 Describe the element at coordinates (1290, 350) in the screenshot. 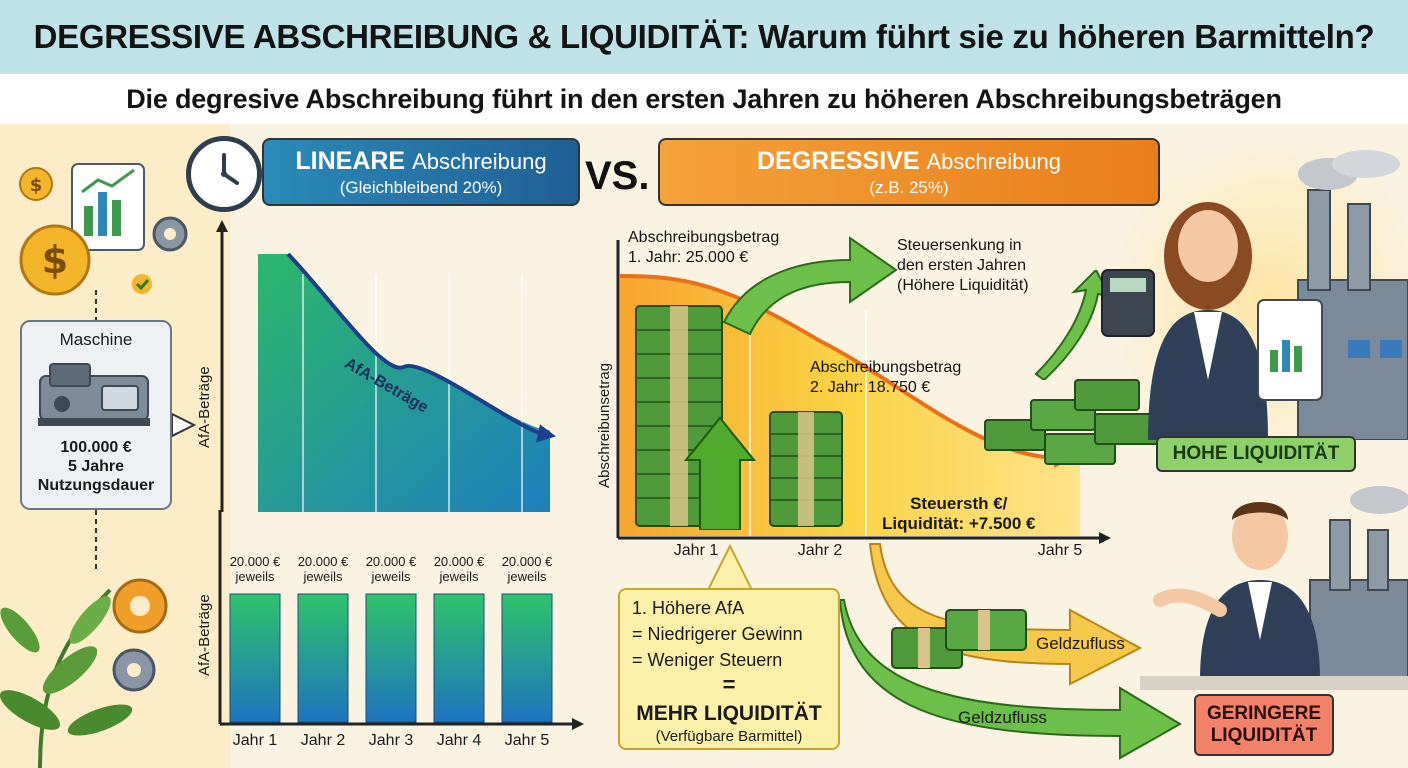

I see `clipboard-chart-icon` at that location.